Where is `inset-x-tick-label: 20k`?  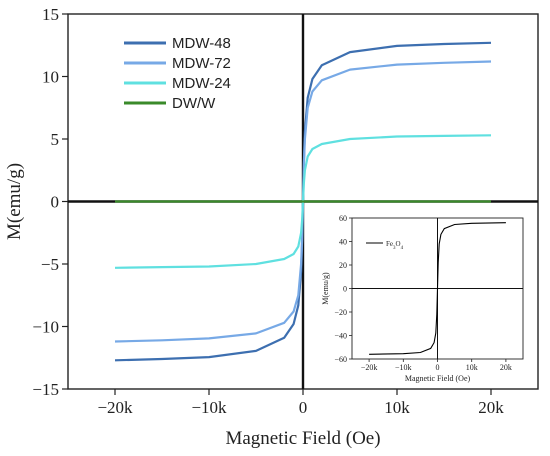 inset-x-tick-label: 20k is located at coordinates (506, 367).